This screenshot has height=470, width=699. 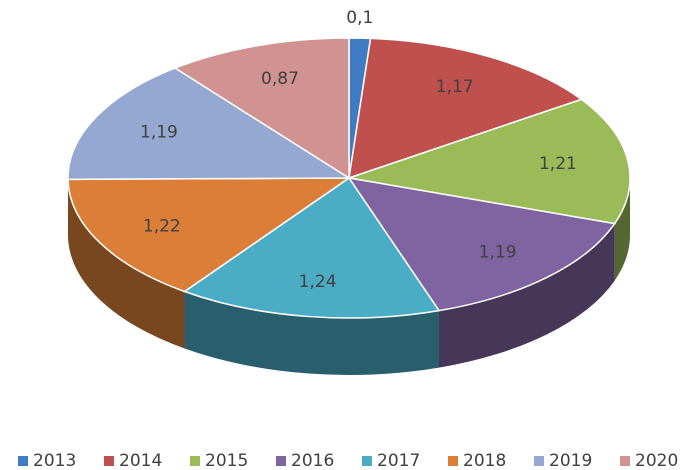 I want to click on data-label: 1,17, so click(x=455, y=87).